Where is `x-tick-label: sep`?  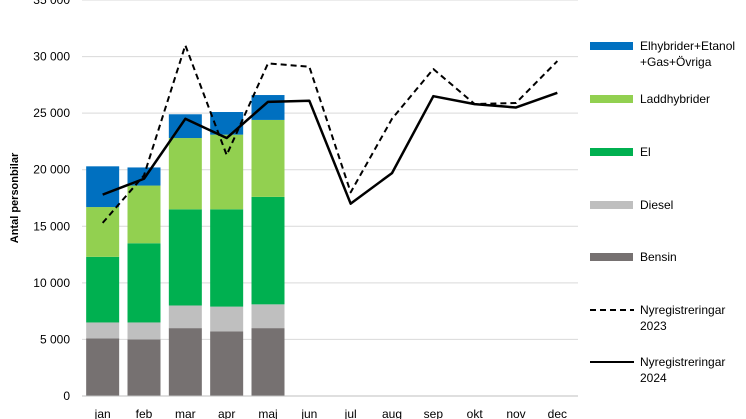 x-tick-label: sep is located at coordinates (434, 413).